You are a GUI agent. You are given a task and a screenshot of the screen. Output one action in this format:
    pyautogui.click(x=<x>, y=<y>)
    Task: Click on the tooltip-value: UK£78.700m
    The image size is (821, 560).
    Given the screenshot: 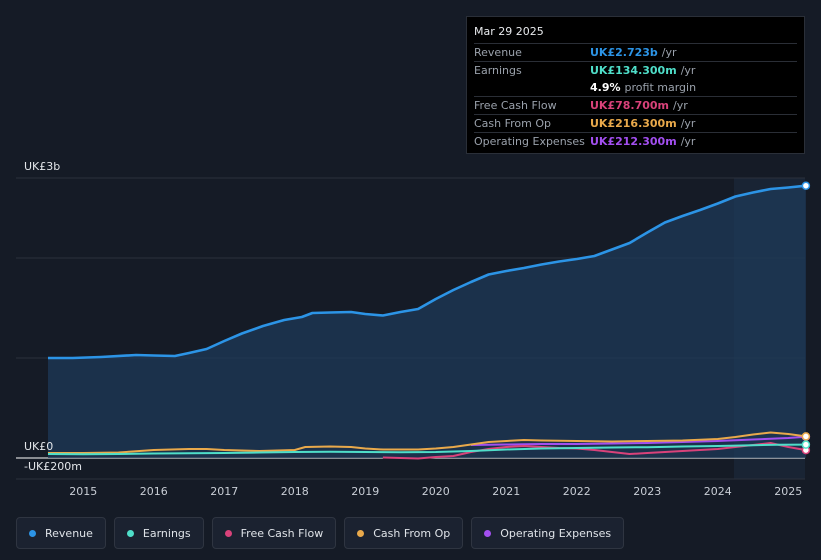 What is the action you would take?
    pyautogui.click(x=630, y=105)
    